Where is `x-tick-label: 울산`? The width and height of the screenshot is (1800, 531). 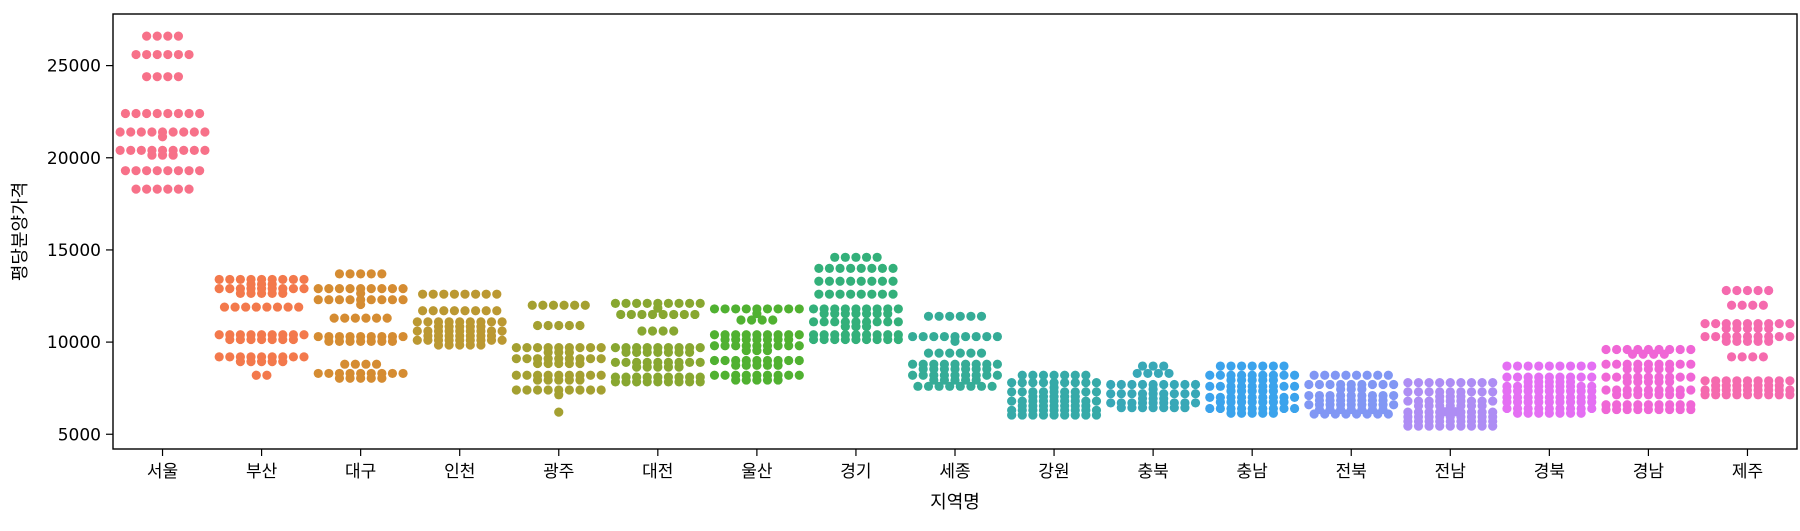
x-tick-label: 울산 is located at coordinates (757, 472).